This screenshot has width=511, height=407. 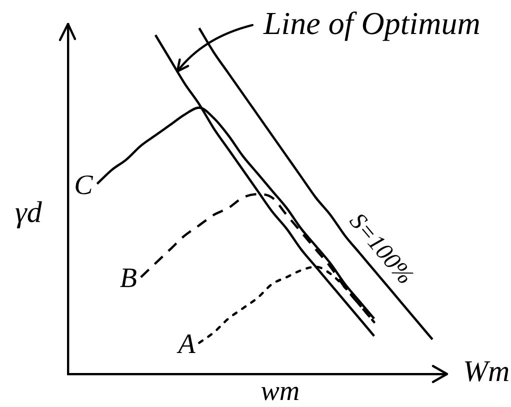 I want to click on series-label: A, so click(x=187, y=344).